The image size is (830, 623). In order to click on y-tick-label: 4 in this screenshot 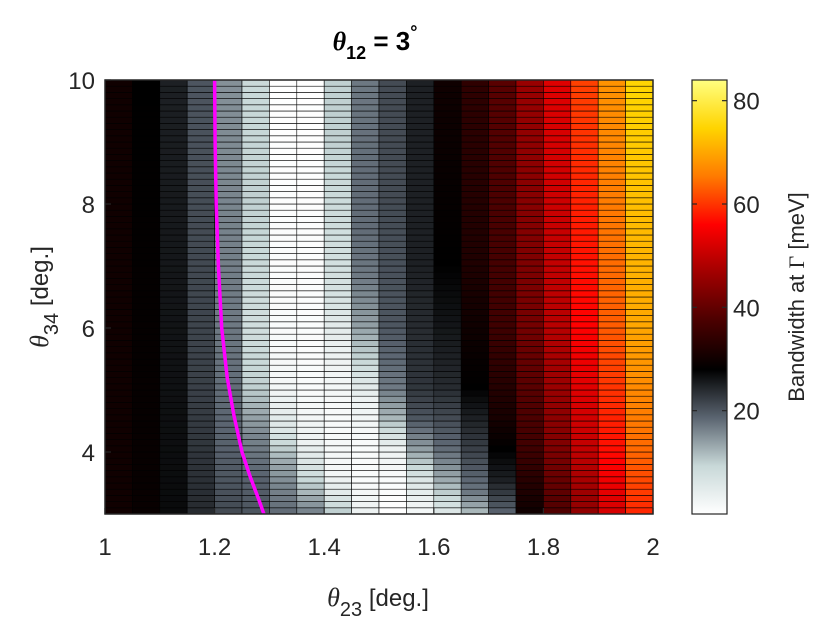, I will do `click(88, 453)`.